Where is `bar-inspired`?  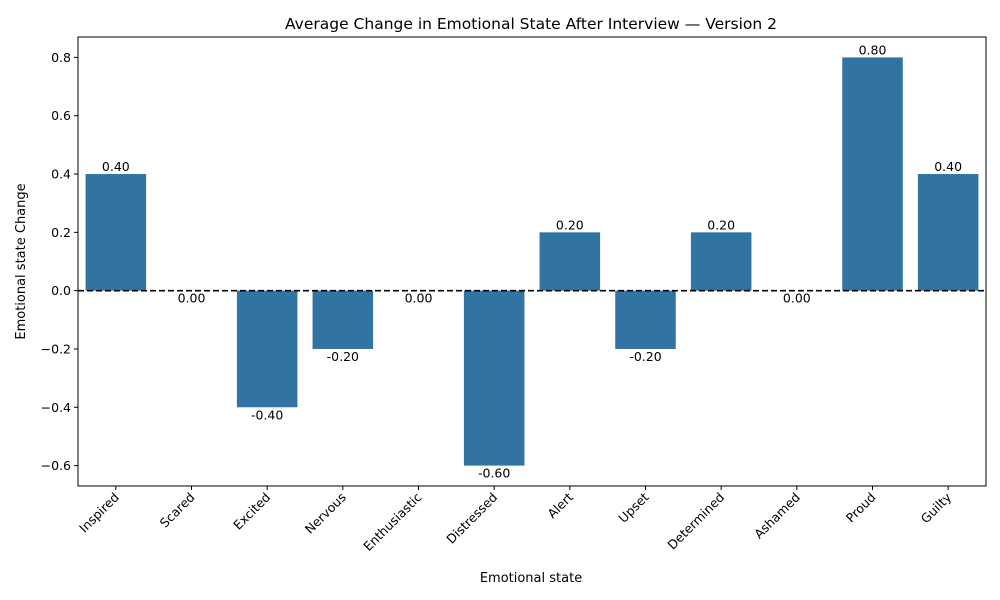
bar-inspired is located at coordinates (116, 232).